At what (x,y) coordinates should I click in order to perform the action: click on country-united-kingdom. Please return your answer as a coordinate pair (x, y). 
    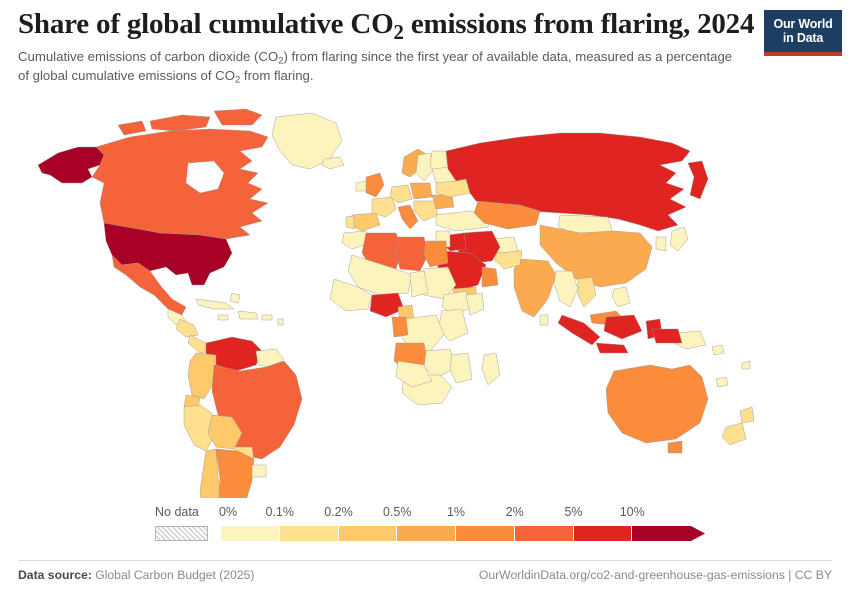
    Looking at the image, I should click on (375, 185).